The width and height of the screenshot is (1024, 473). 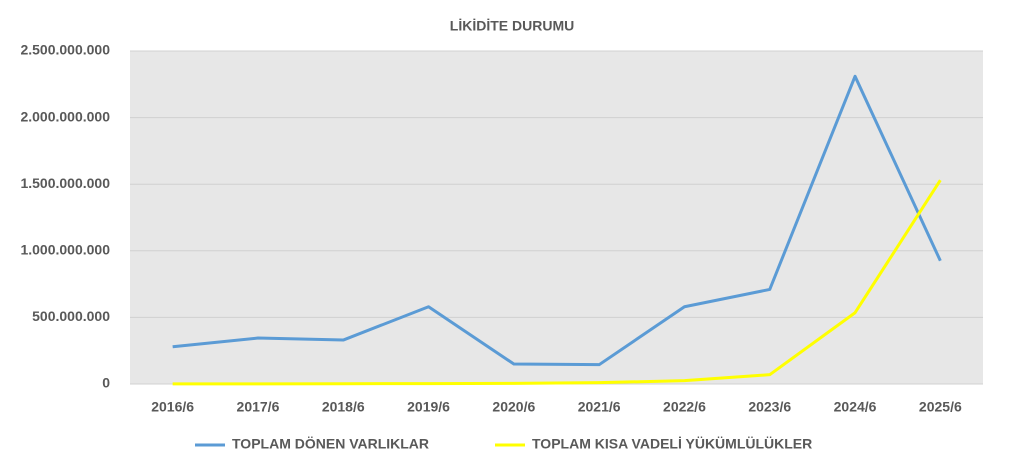 What do you see at coordinates (855, 407) in the screenshot?
I see `x-tick-label: 2024/6` at bounding box center [855, 407].